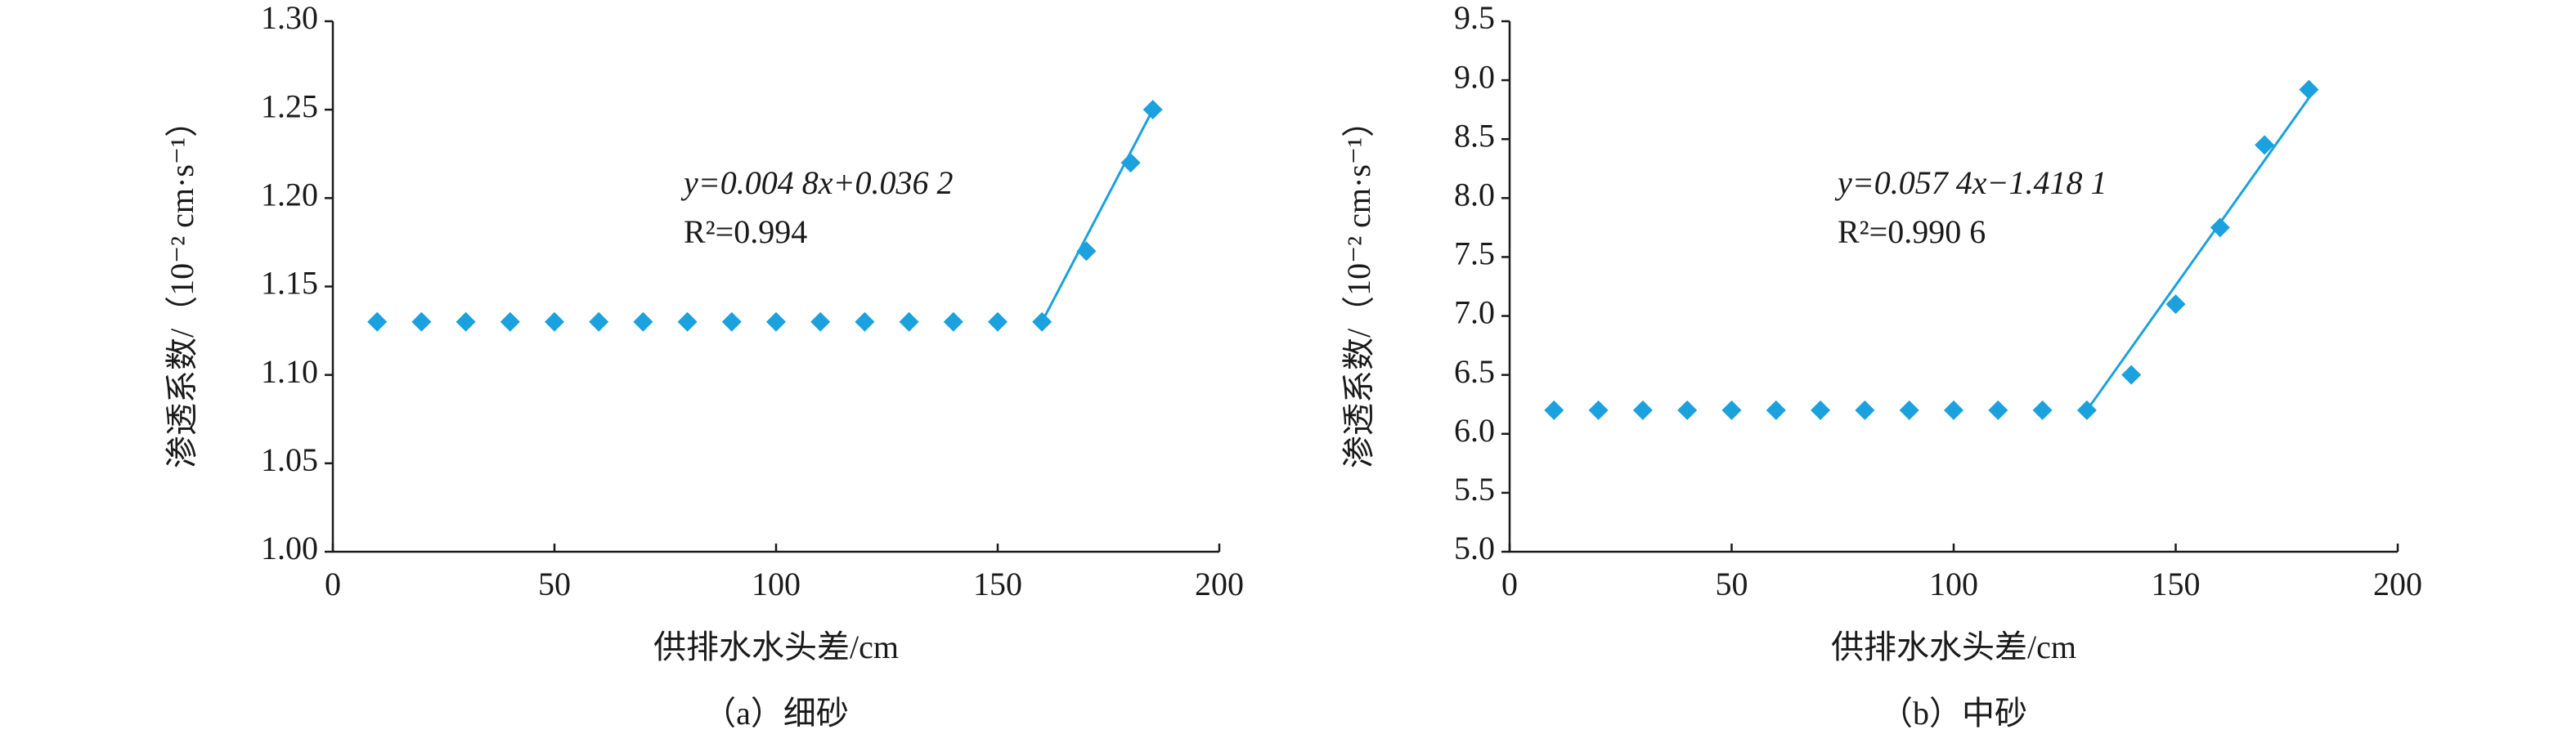  Describe the element at coordinates (1474, 195) in the screenshot. I see `y-tick-label: 8.0` at that location.